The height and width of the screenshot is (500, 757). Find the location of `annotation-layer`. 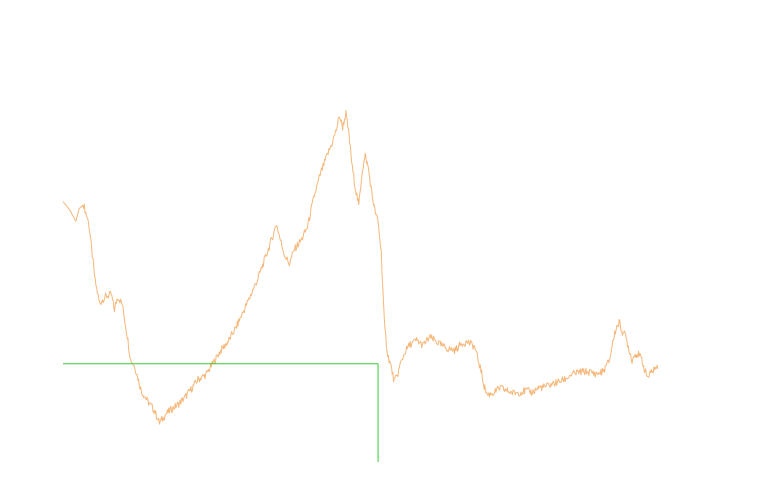

annotation-layer is located at coordinates (221, 412).